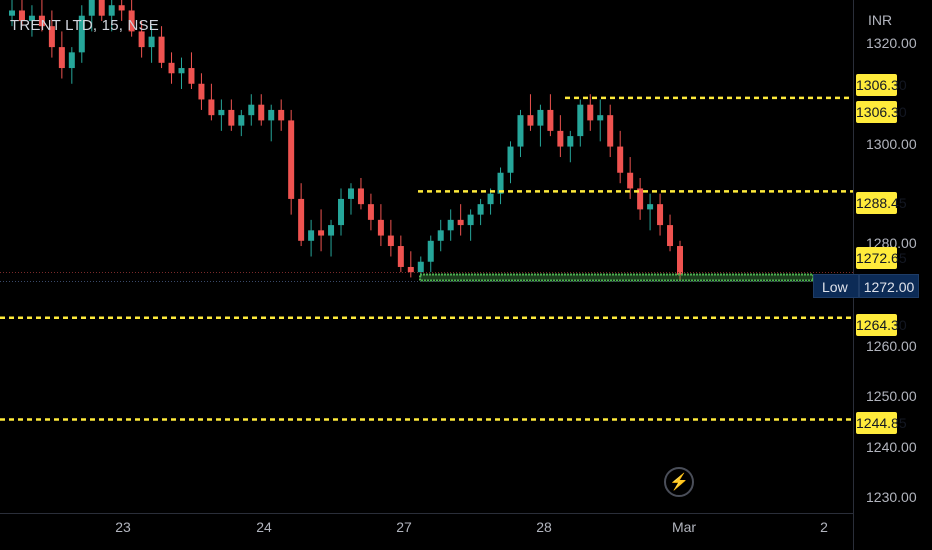 Image resolution: width=932 pixels, height=550 pixels. Describe the element at coordinates (891, 346) in the screenshot. I see `price-tick: 1260.00` at that location.